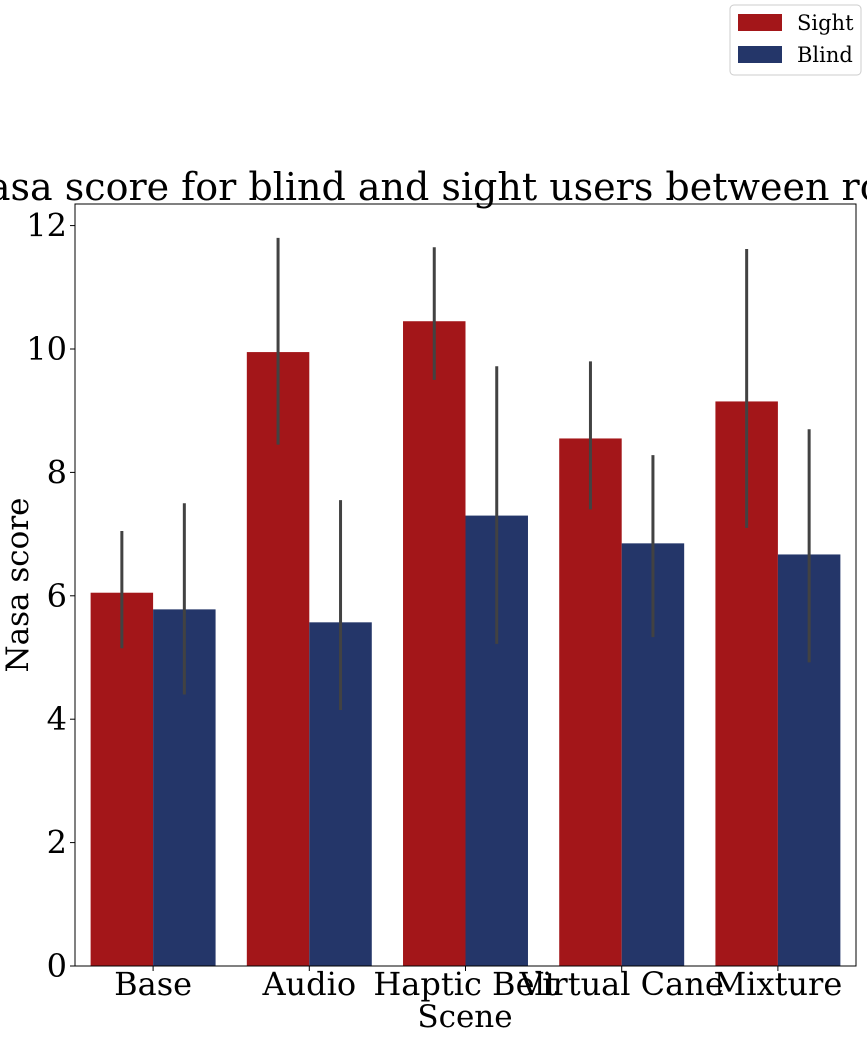  Describe the element at coordinates (825, 23) in the screenshot. I see `legend-label-sight: Sight` at that location.